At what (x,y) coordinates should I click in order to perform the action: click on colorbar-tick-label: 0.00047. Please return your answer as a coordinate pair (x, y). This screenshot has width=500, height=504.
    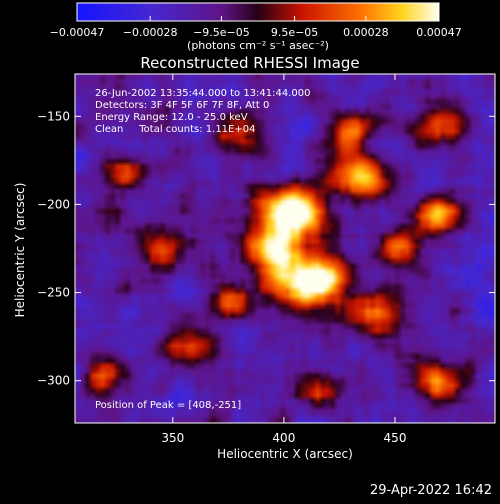
    Looking at the image, I should click on (439, 32).